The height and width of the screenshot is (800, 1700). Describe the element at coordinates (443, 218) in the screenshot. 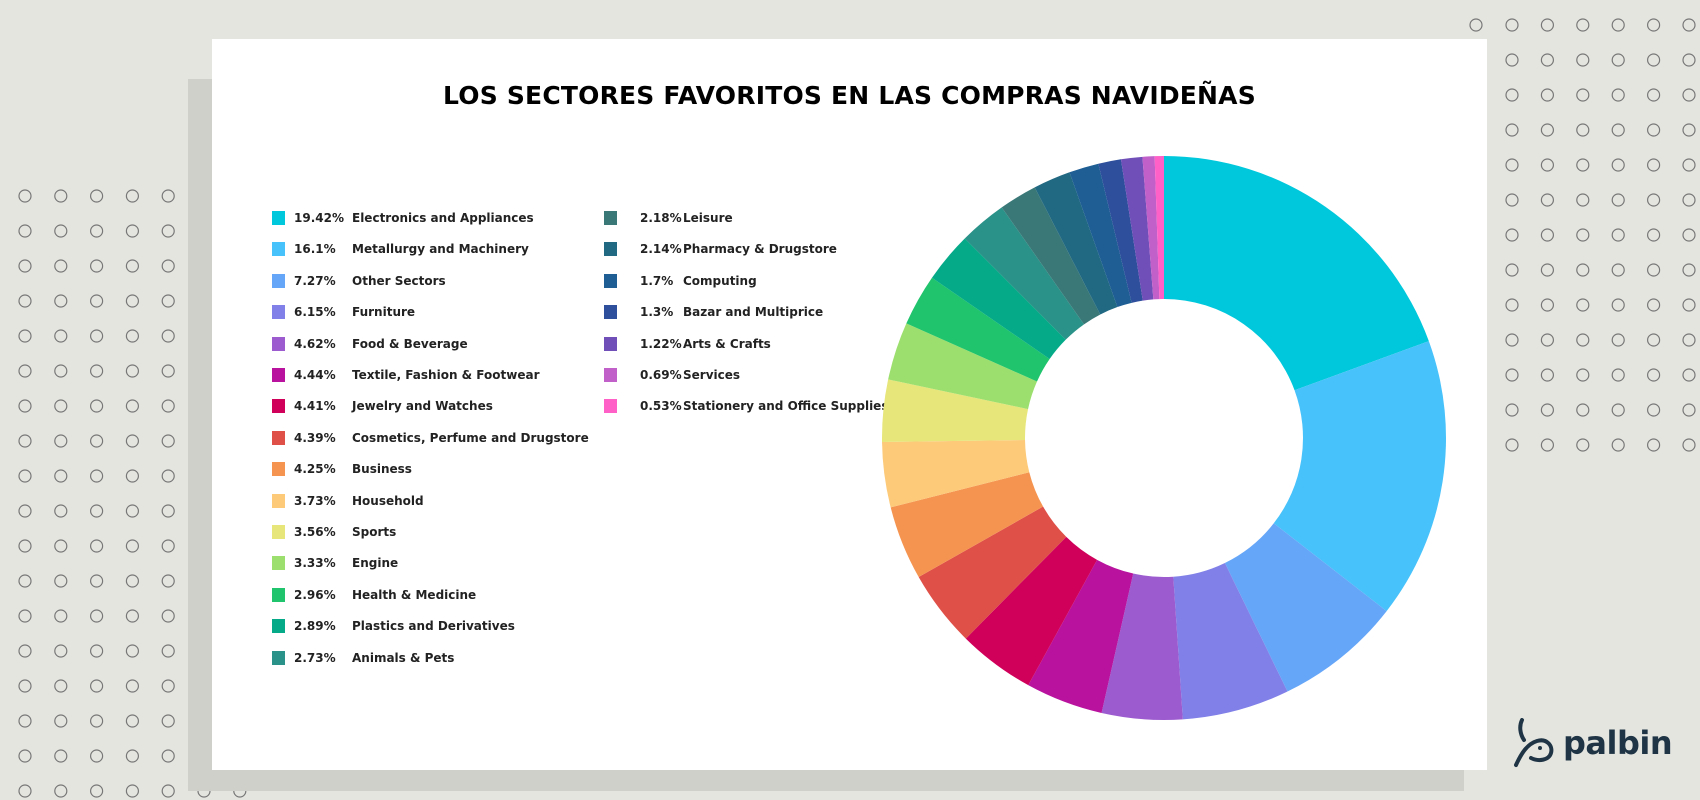

I see `legend-label: Electronics and Appliances` at that location.